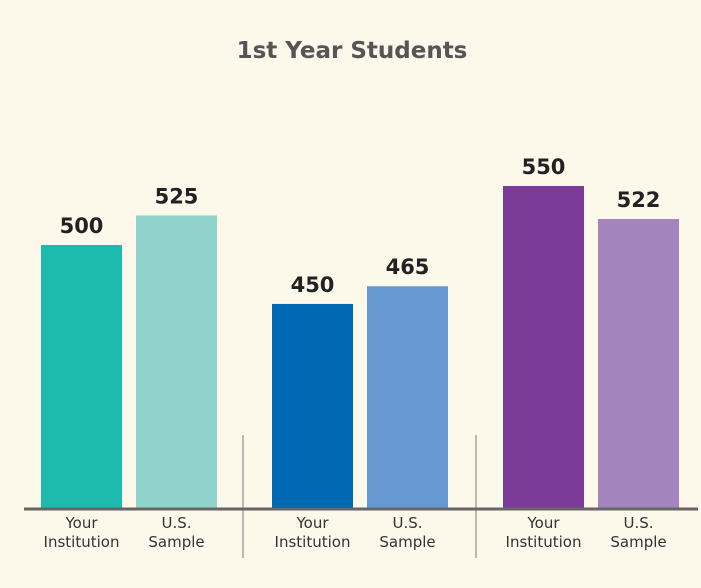 The height and width of the screenshot is (588, 701). What do you see at coordinates (544, 167) in the screenshot?
I see `value-label: 550` at bounding box center [544, 167].